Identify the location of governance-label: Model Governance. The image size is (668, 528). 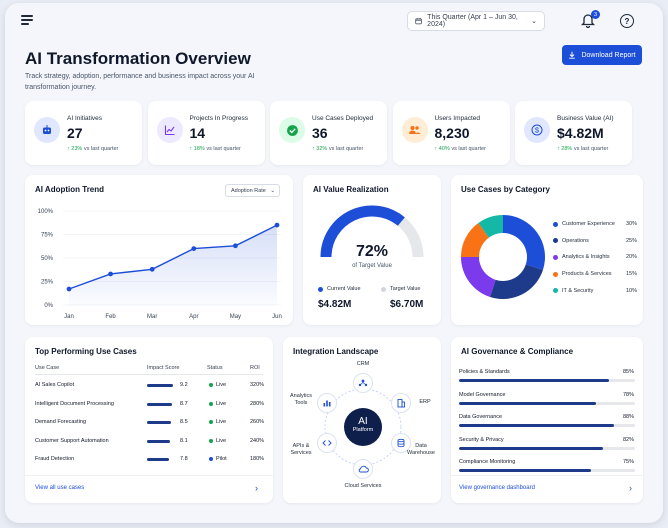
(482, 394).